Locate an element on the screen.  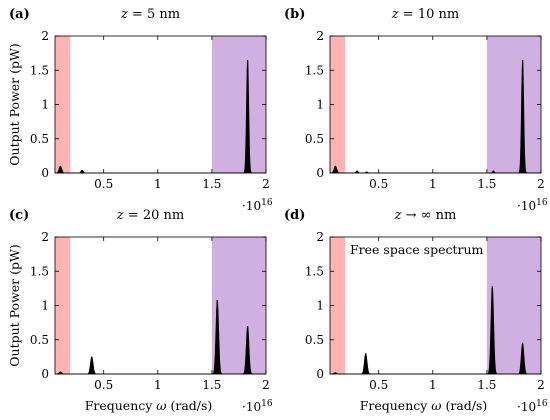
panel-title: z → ∞ nm is located at coordinates (425, 215).